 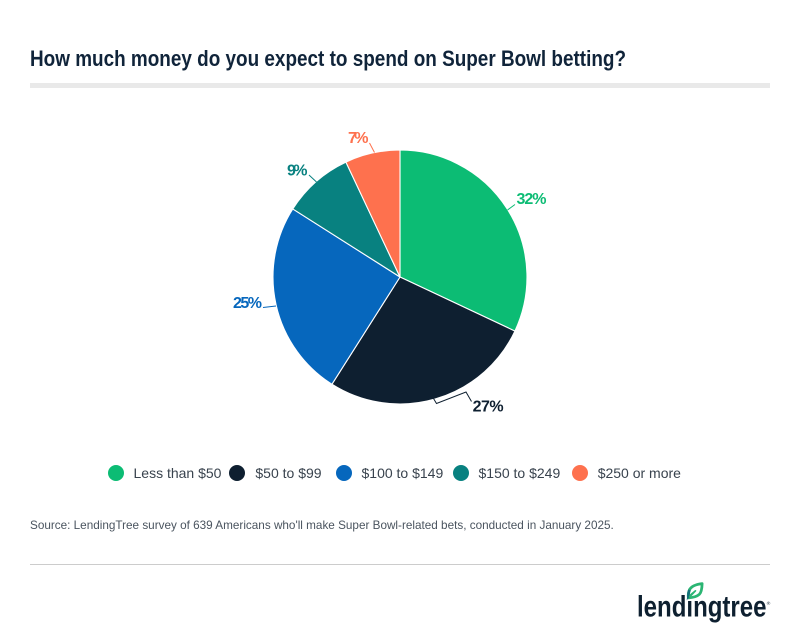 What do you see at coordinates (297, 170) in the screenshot?
I see `svg-text: 9%` at bounding box center [297, 170].